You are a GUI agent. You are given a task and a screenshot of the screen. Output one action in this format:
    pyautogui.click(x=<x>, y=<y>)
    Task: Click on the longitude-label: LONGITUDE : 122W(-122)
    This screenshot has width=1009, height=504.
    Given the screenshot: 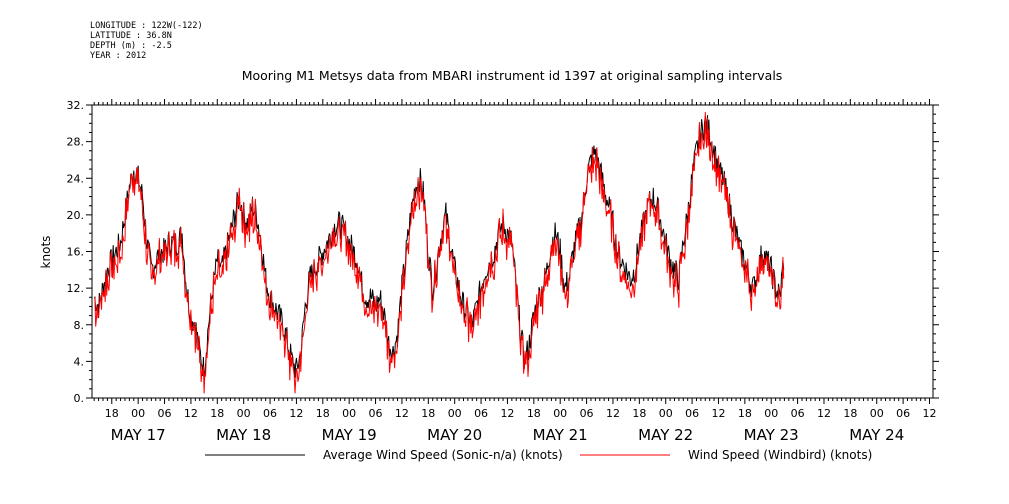 What is the action you would take?
    pyautogui.click(x=146, y=26)
    